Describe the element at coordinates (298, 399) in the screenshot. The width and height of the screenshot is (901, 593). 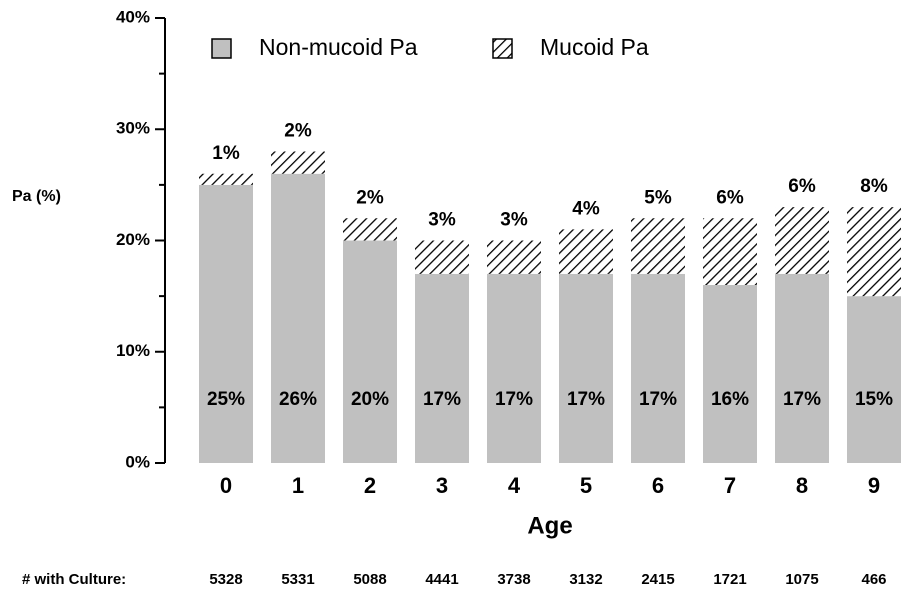
I see `value-label: 26%` at that location.